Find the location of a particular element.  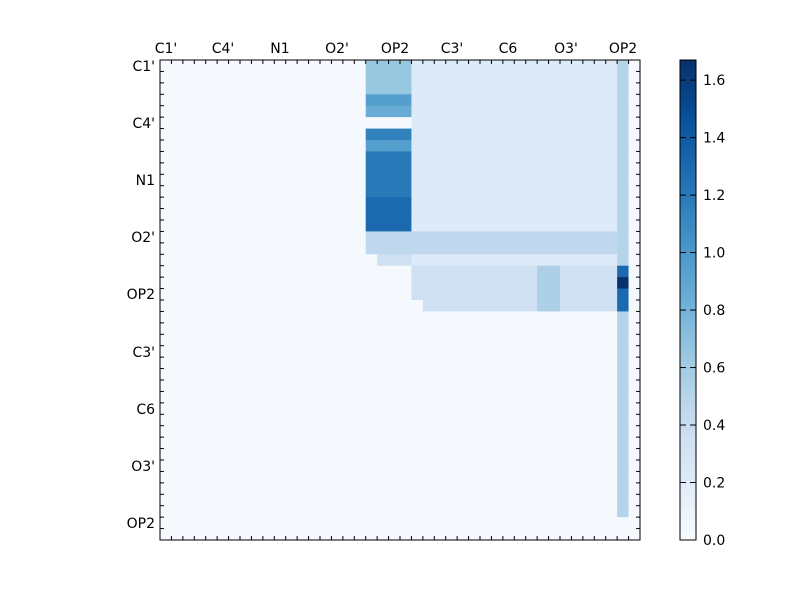

y-tick-label: C1' is located at coordinates (143, 67).